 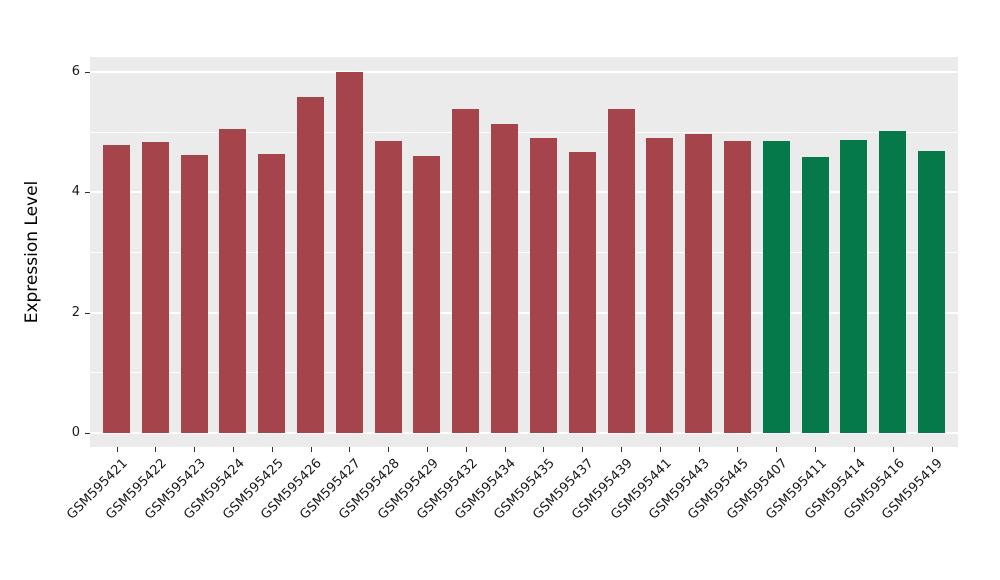 I want to click on bar-GSM595414, so click(x=854, y=286).